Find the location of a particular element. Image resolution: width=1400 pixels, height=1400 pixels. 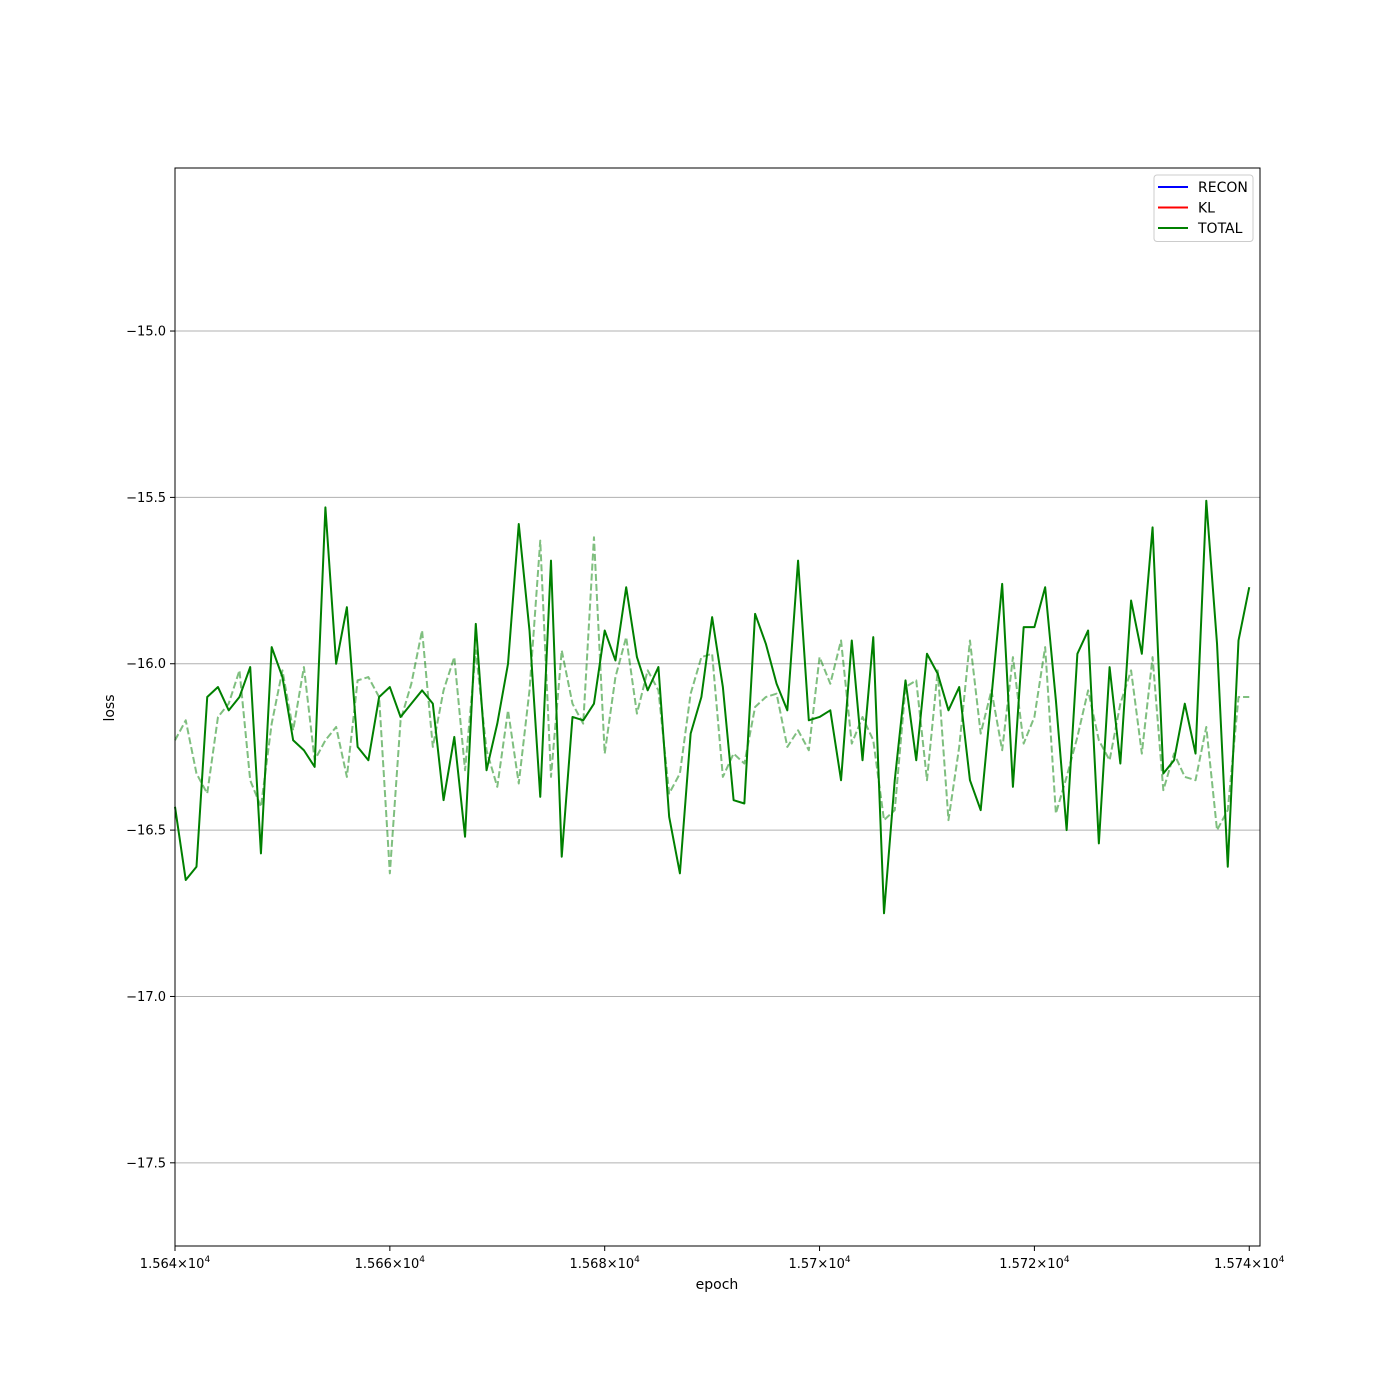

legend: RECON KL TOTAL is located at coordinates (1203, 208).